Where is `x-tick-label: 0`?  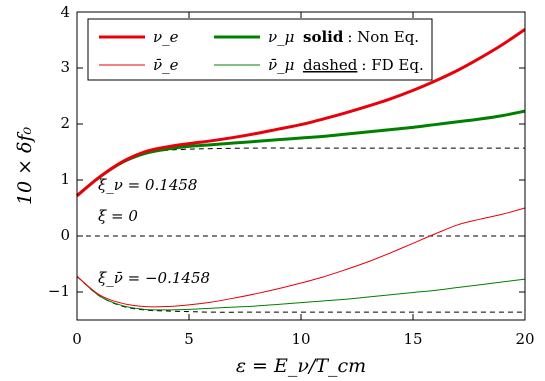 x-tick-label: 0 is located at coordinates (77, 339).